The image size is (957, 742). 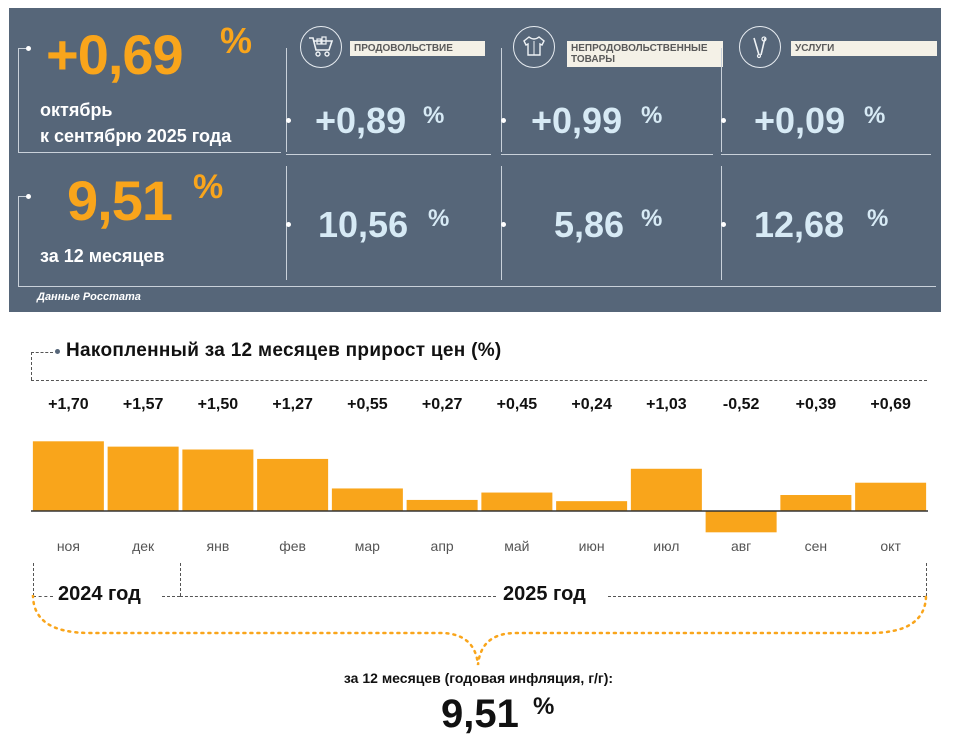 What do you see at coordinates (891, 496) in the screenshot?
I see `bar-окт` at bounding box center [891, 496].